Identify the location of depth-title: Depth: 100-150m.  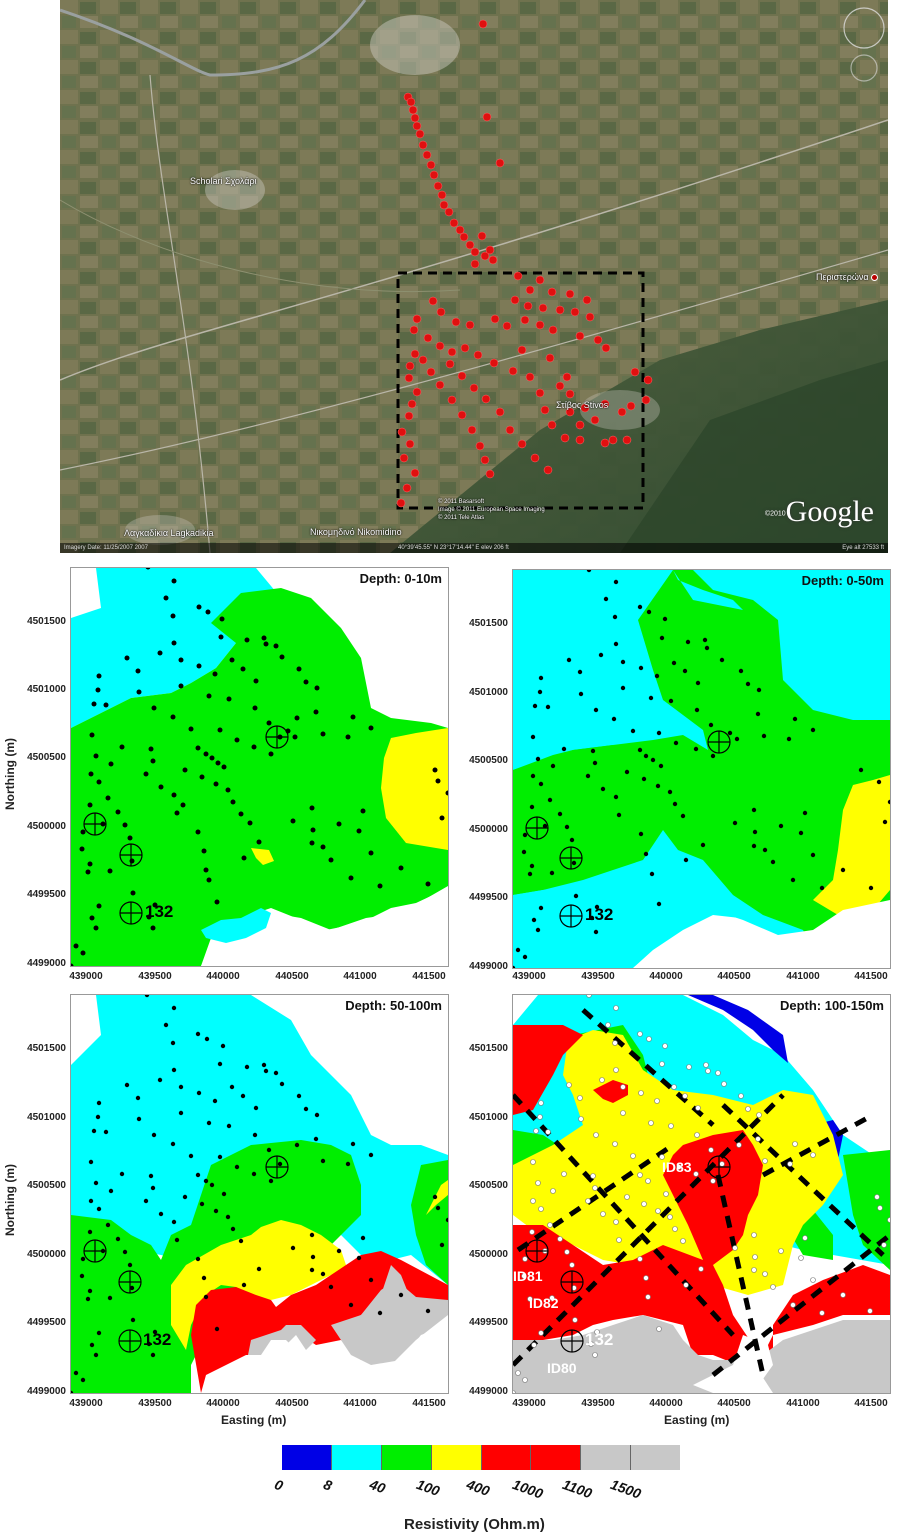
(831, 1005).